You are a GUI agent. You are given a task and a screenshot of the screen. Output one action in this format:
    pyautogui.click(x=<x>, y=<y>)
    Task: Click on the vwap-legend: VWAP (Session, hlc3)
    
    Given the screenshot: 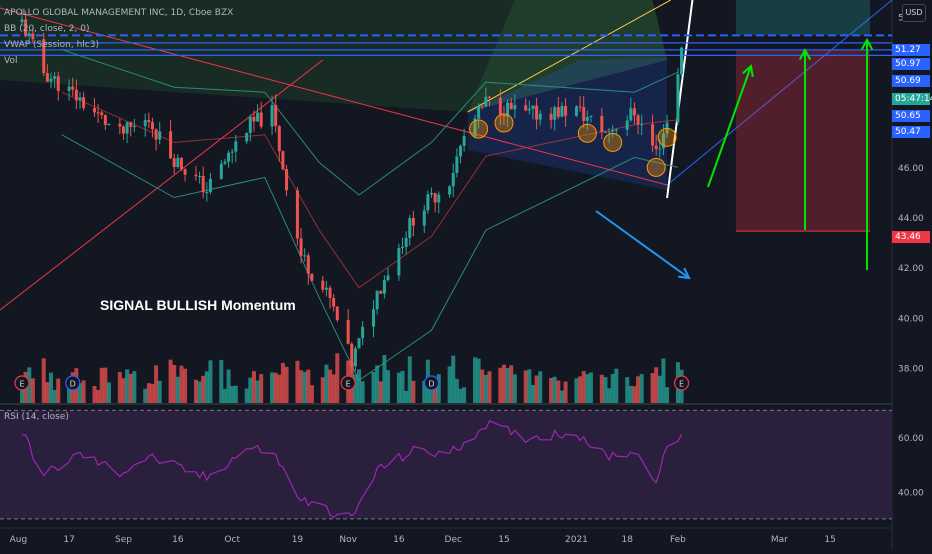 What is the action you would take?
    pyautogui.click(x=51, y=45)
    